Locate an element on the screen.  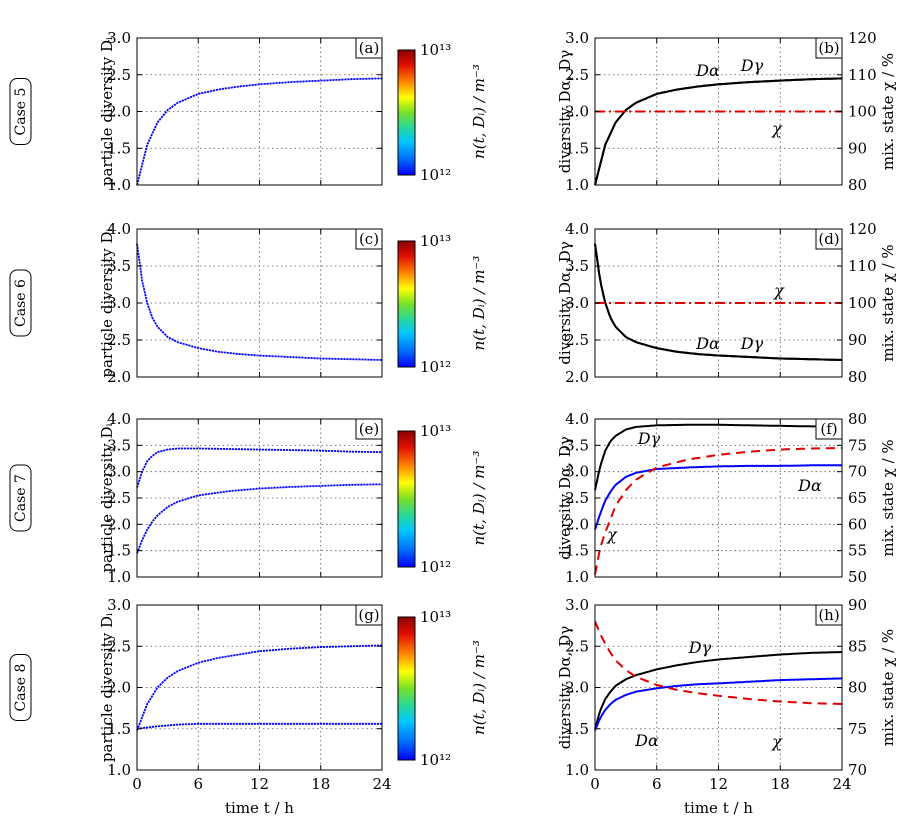
y2-tick-label: 75 is located at coordinates (857, 445).